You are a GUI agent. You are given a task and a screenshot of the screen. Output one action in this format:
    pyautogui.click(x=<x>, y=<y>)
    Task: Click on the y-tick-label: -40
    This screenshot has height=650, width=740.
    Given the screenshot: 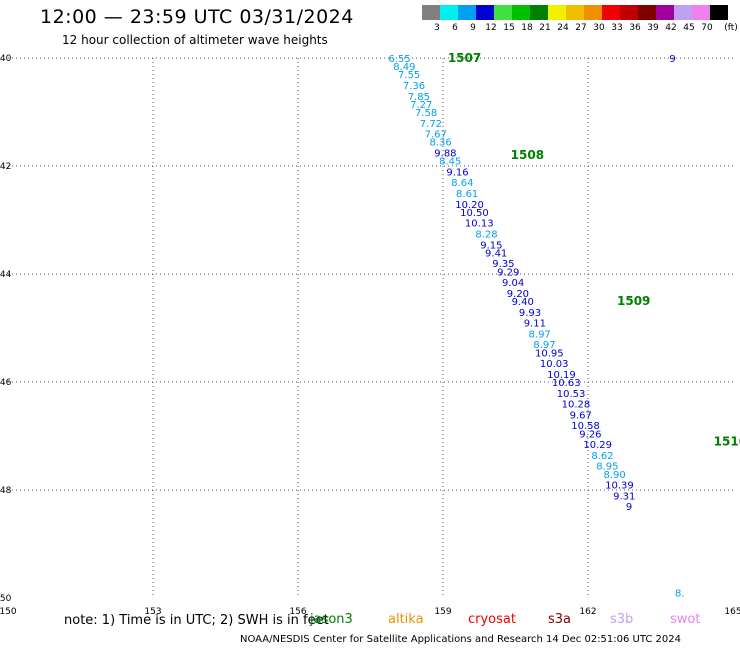 What is the action you would take?
    pyautogui.click(x=6, y=59)
    